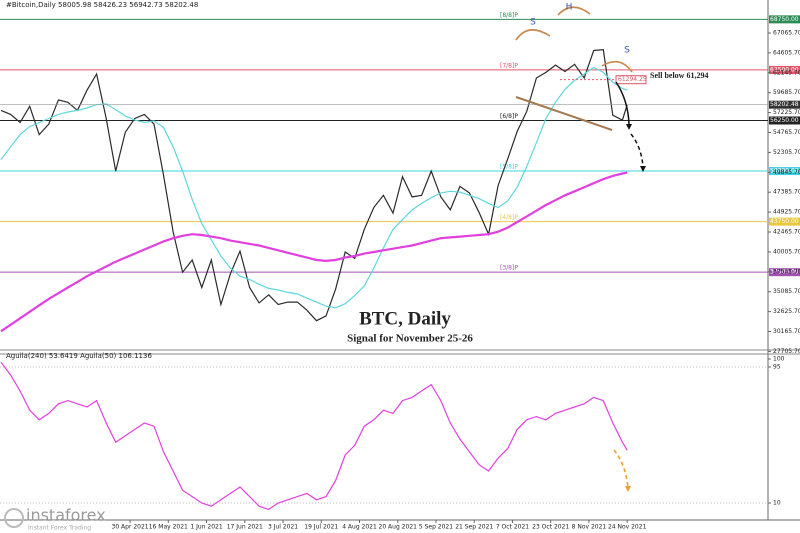 This screenshot has height=533, width=800. Describe the element at coordinates (777, 503) in the screenshot. I see `y-tick-label: 10` at that location.